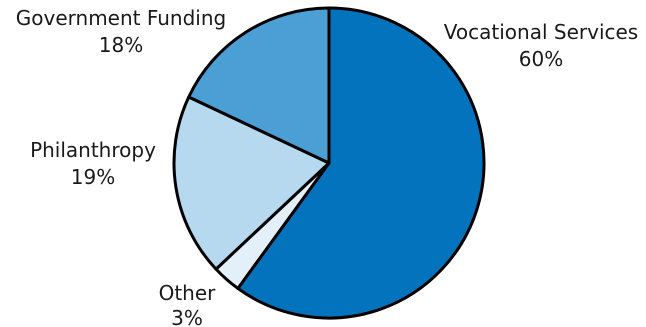  I want to click on slice-value-label-philanthropy: 19%, so click(93, 177).